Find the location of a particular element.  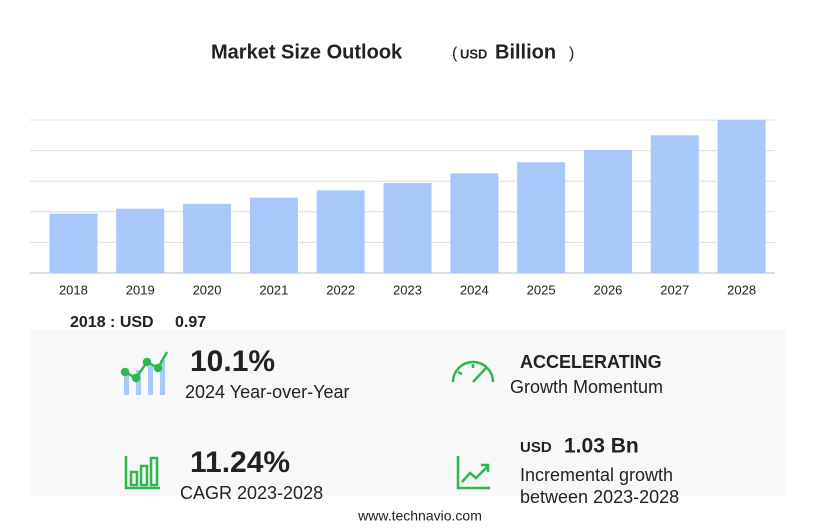

x-tick-label: 2019 is located at coordinates (140, 289).